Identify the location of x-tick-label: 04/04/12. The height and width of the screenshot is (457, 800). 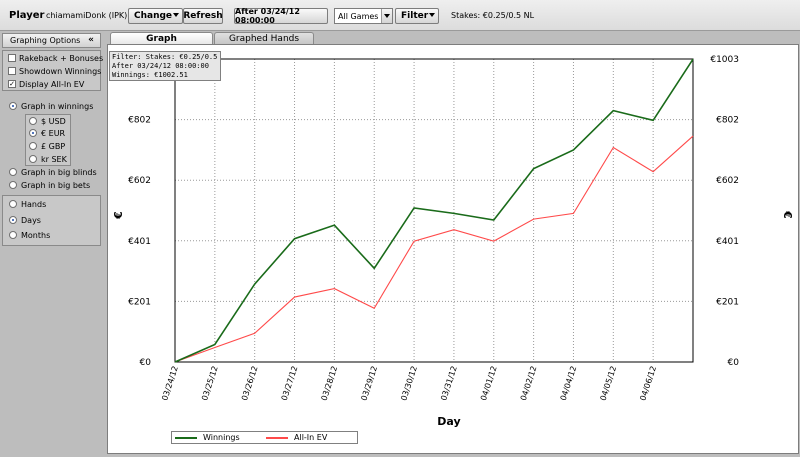
(569, 383).